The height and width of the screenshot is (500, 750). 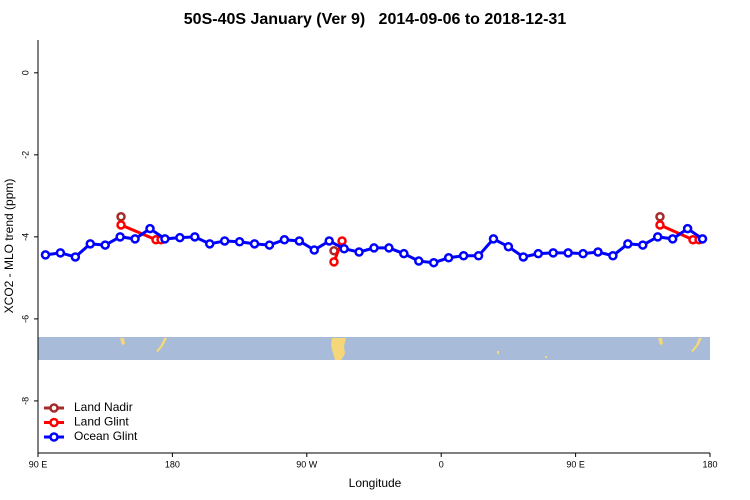 I want to click on ocean-band, so click(x=374, y=348).